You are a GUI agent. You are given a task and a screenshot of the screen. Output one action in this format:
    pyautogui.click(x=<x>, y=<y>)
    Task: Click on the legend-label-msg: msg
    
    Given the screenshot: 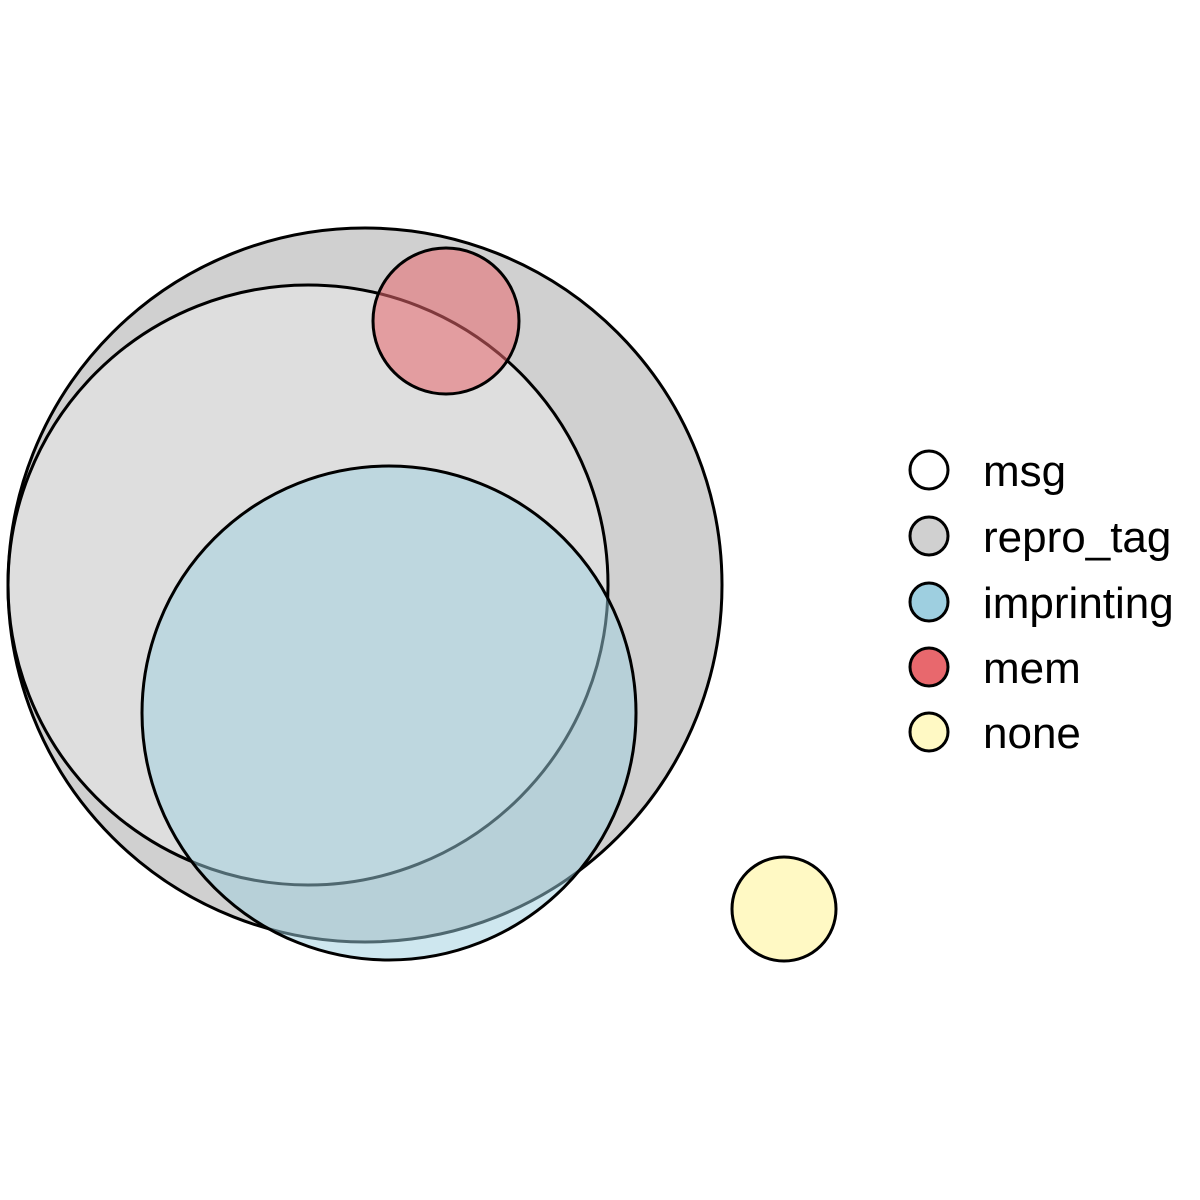 What is the action you would take?
    pyautogui.click(x=1024, y=471)
    